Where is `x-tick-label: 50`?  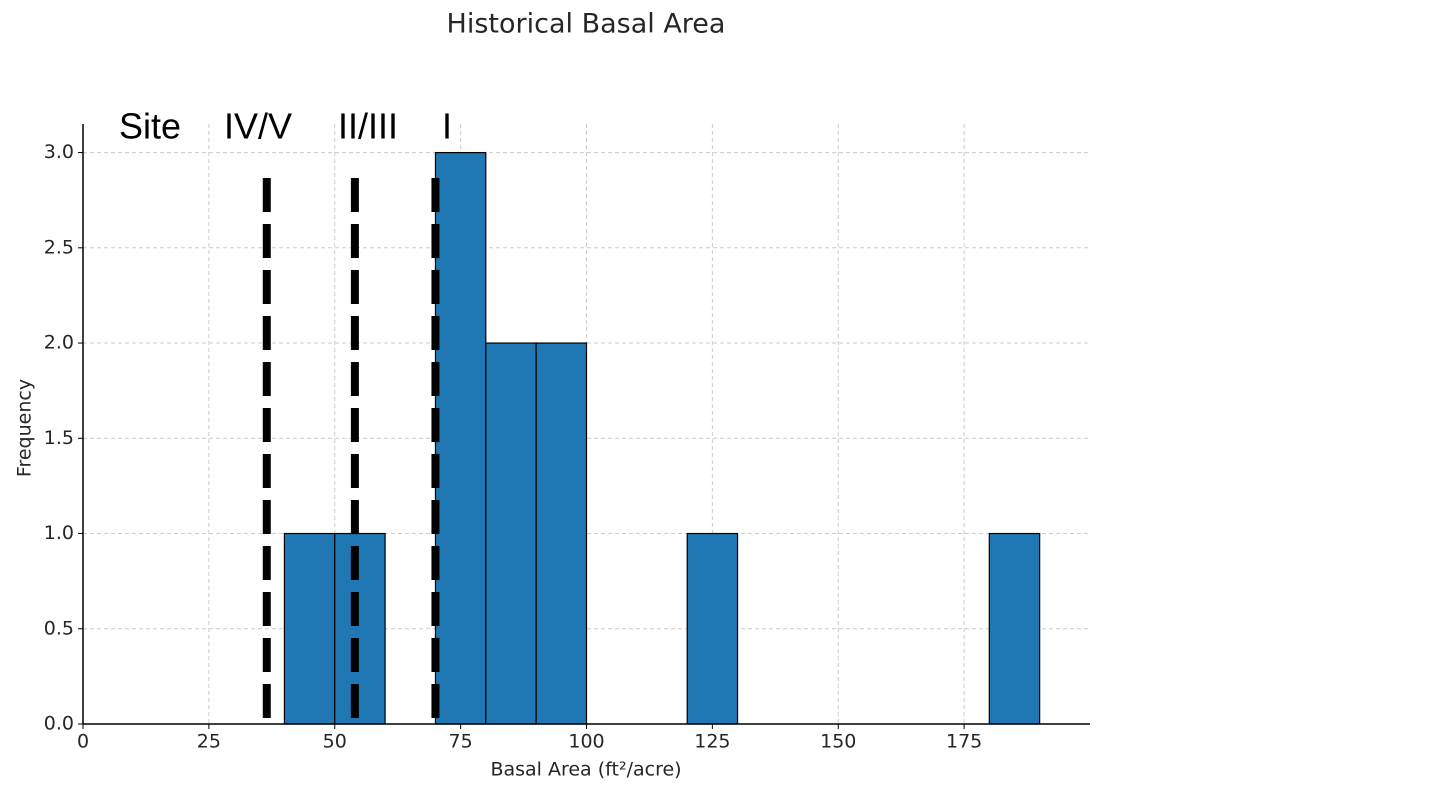
x-tick-label: 50 is located at coordinates (335, 742).